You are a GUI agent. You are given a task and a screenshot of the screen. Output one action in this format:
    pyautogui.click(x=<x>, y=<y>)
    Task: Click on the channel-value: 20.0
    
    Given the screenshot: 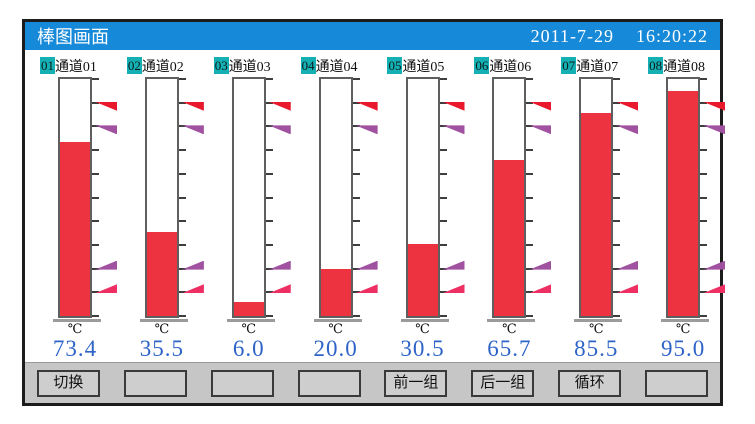 What is the action you would take?
    pyautogui.click(x=335, y=348)
    